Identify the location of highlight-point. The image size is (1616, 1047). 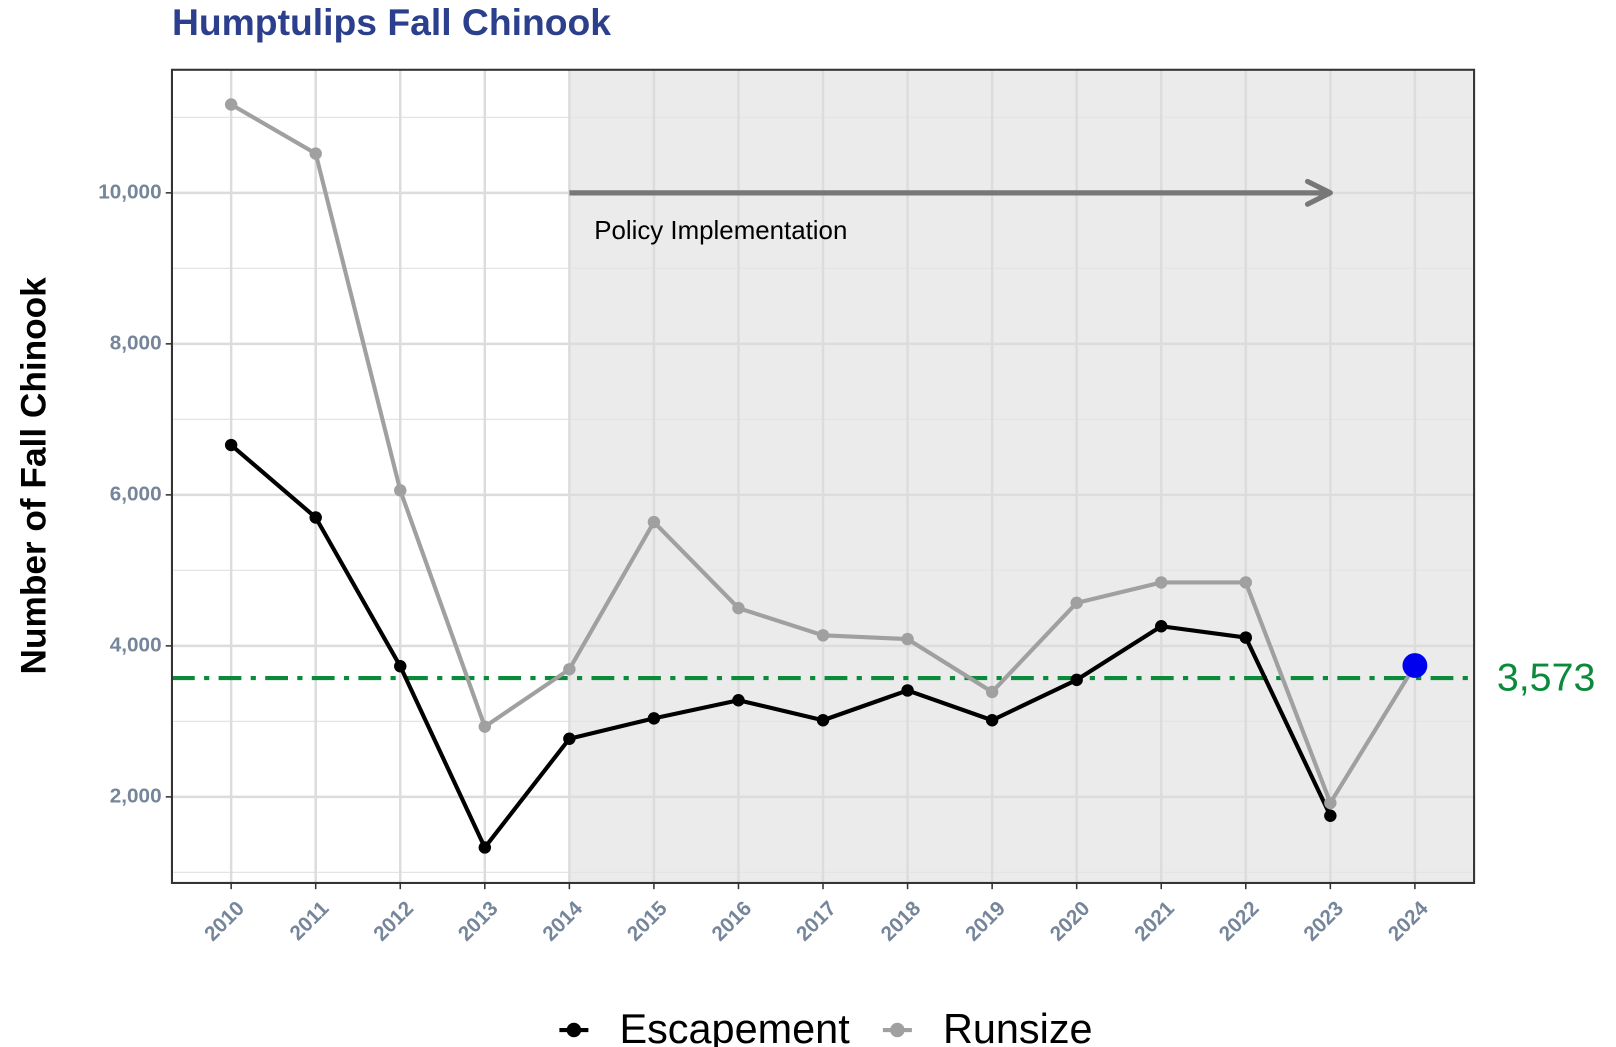
(1415, 665).